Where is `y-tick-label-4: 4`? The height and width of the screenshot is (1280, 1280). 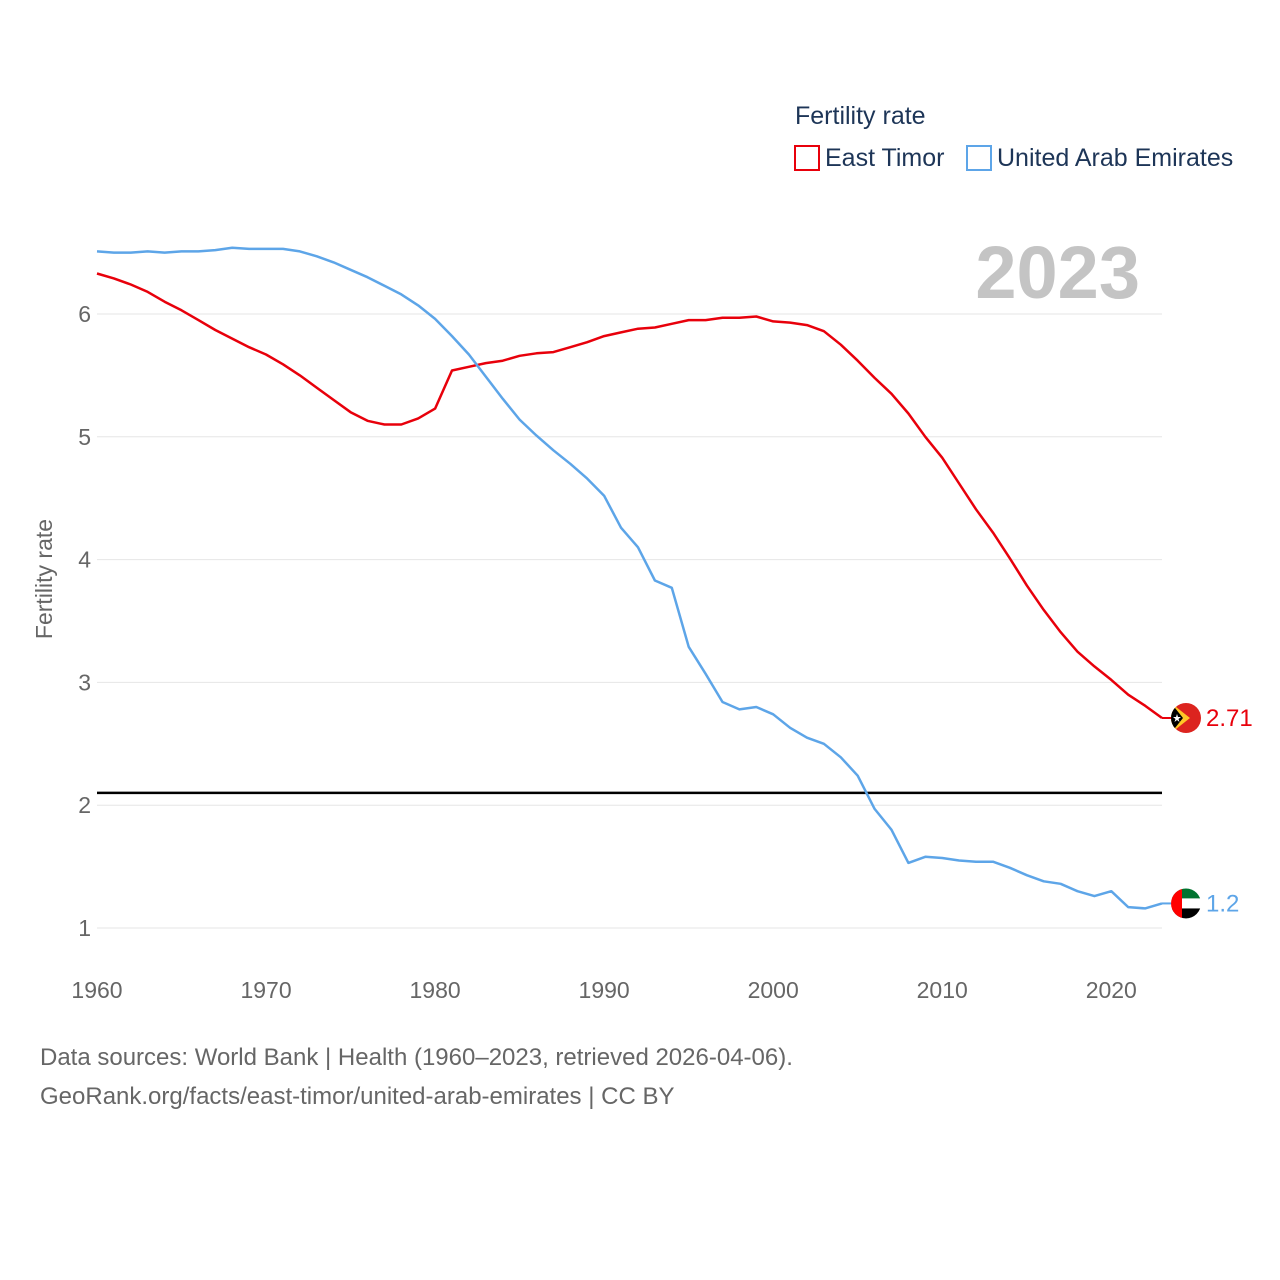 y-tick-label-4: 4 is located at coordinates (84, 560).